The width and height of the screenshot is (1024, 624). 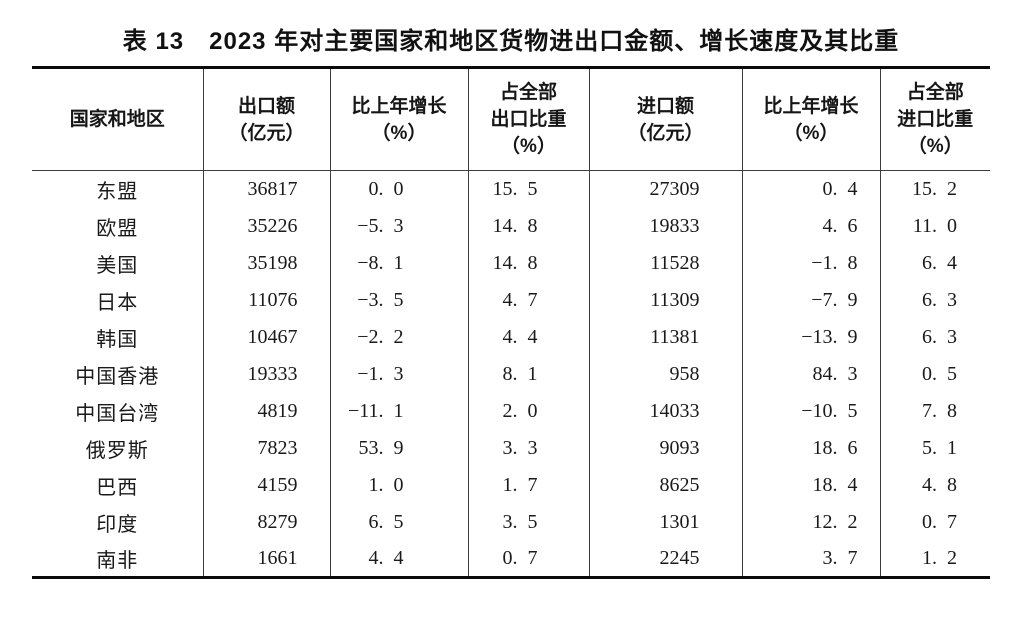 I want to click on row-hongkong: 中国香港 19333 −1. 3 8. 1 958 84. 3 0. 5, so click(x=511, y=374).